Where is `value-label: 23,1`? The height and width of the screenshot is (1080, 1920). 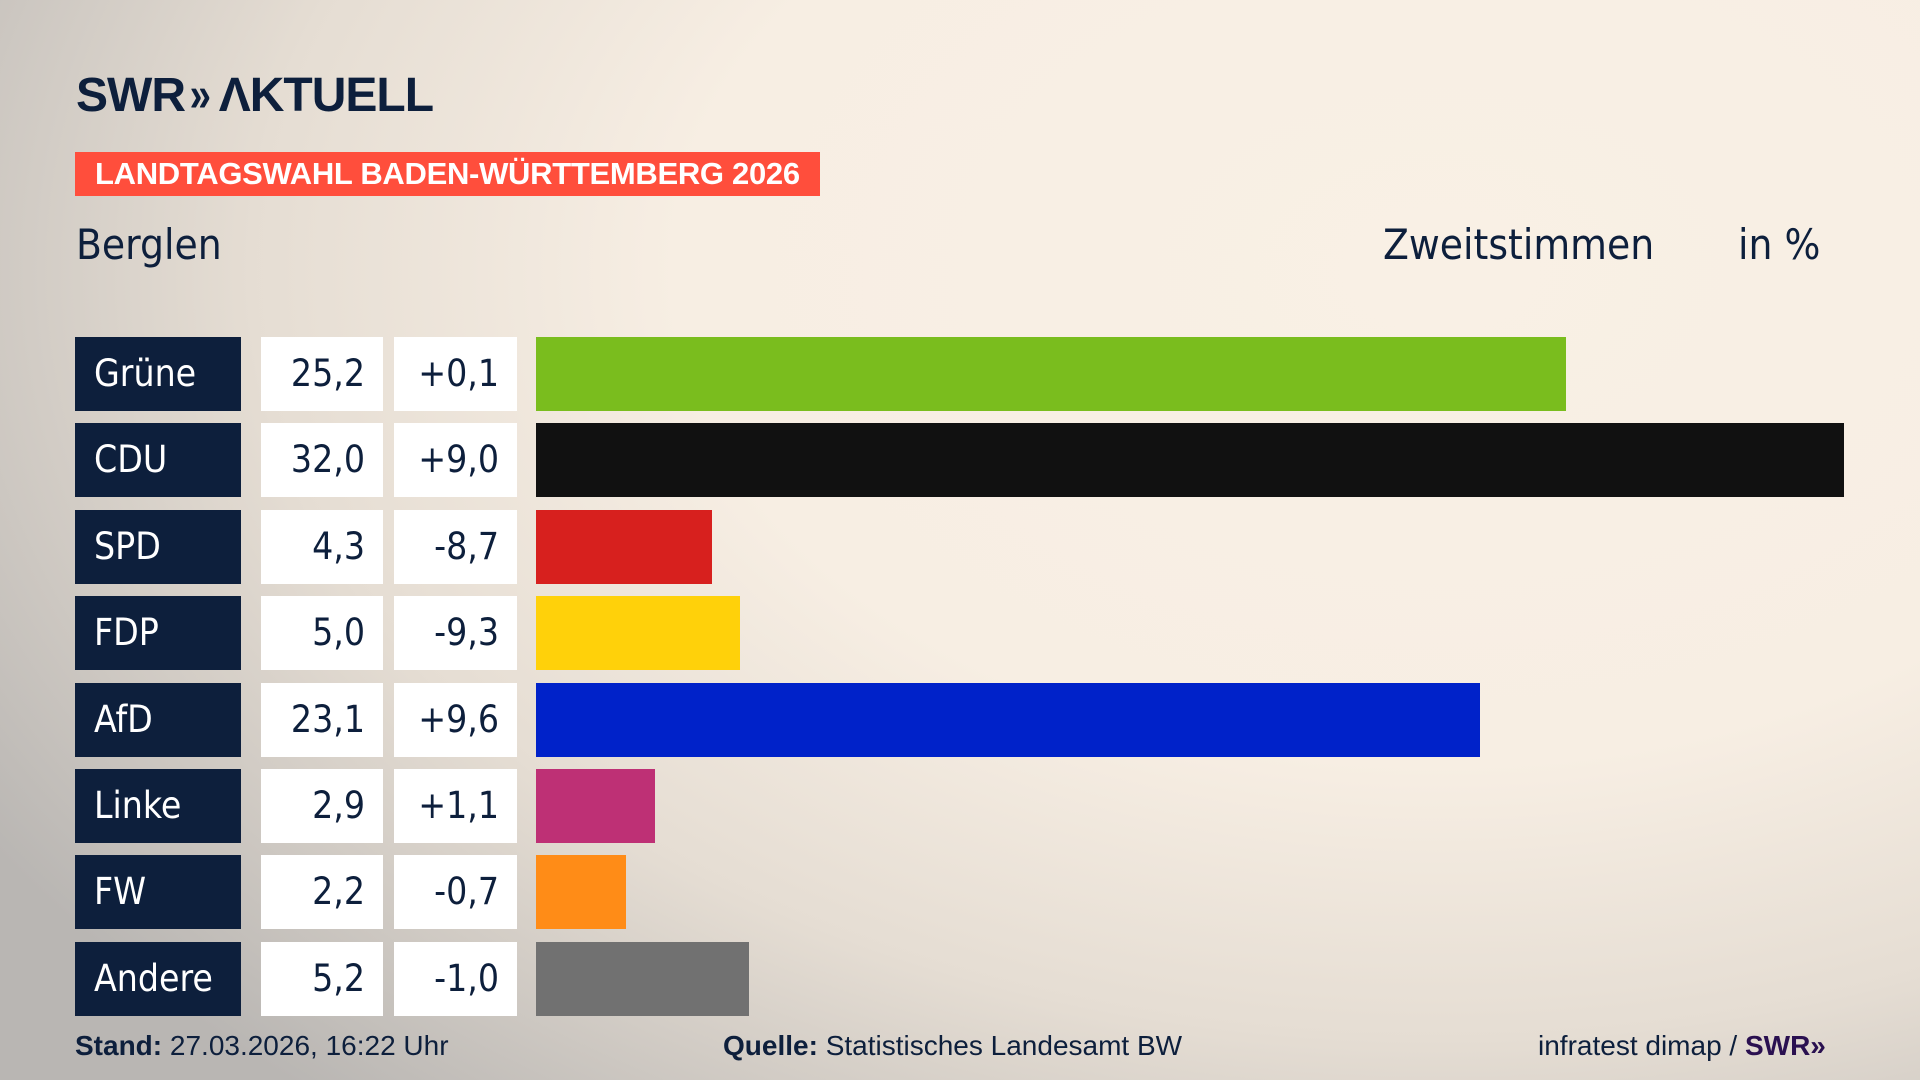 value-label: 23,1 is located at coordinates (322, 719).